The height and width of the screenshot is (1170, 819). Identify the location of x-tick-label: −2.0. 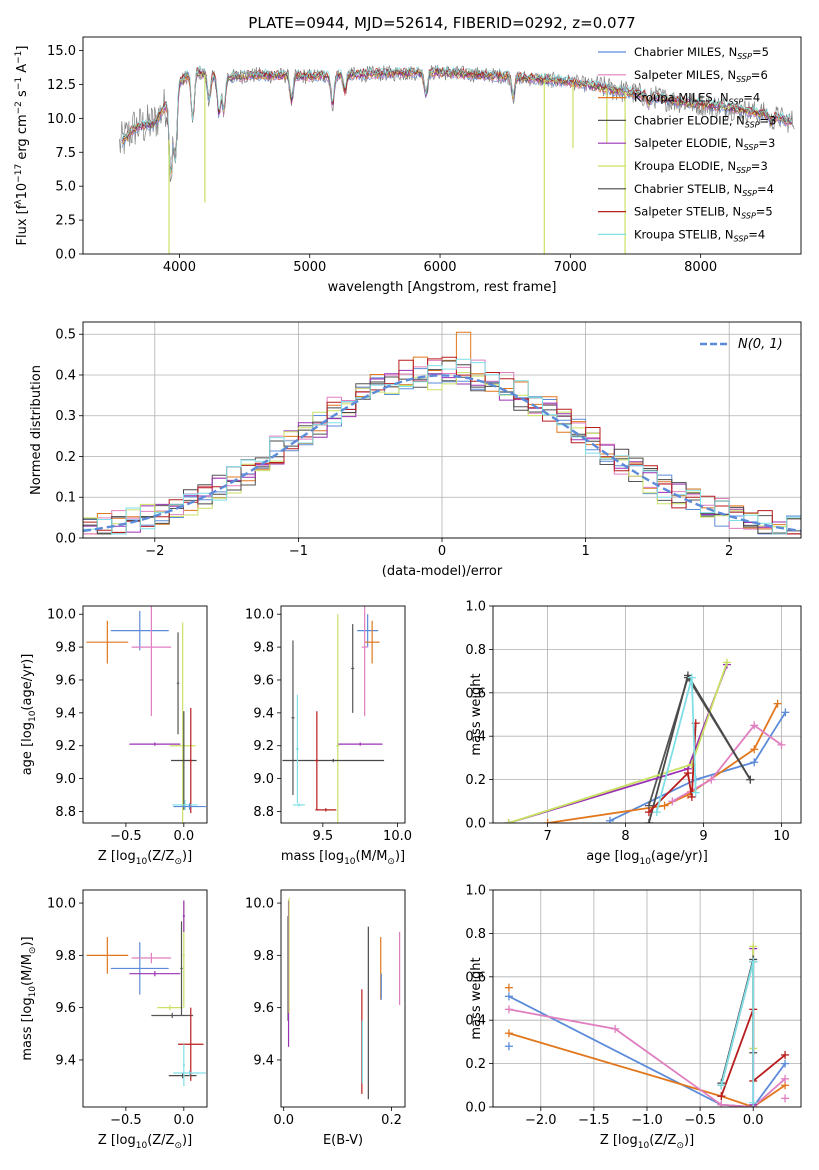
(541, 1120).